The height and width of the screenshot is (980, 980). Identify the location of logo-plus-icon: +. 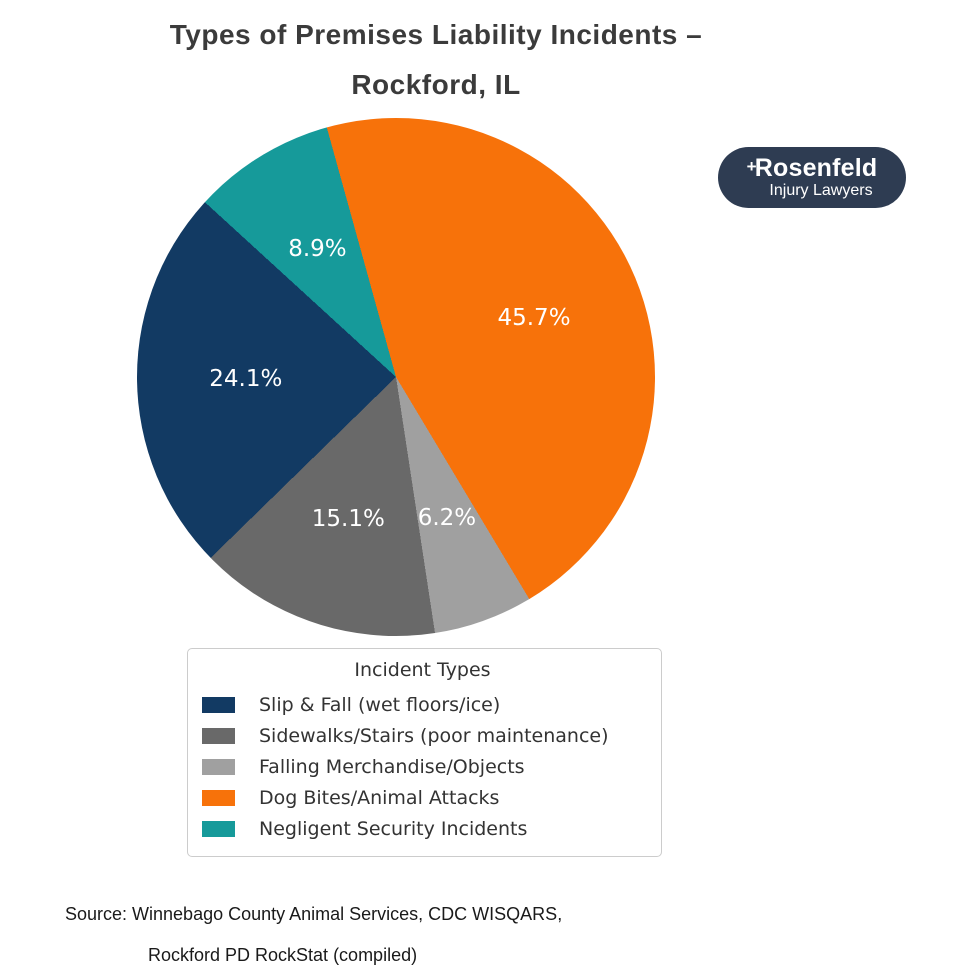
(751, 166).